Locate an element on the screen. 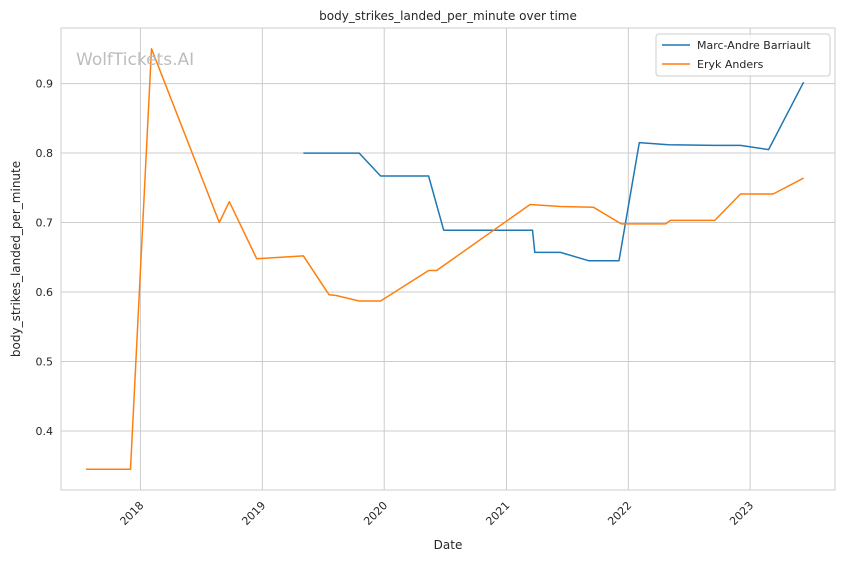  x-axis-title: Date is located at coordinates (448, 545).